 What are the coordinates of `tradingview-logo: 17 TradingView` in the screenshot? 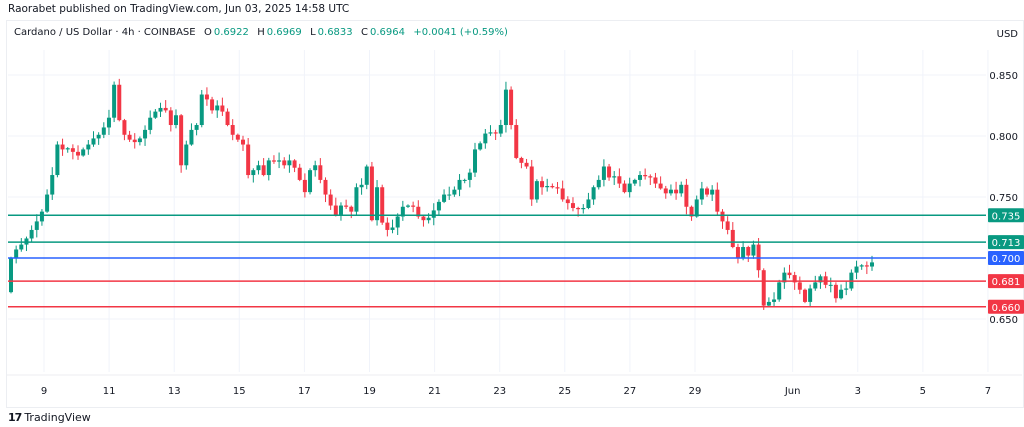 It's located at (49, 417).